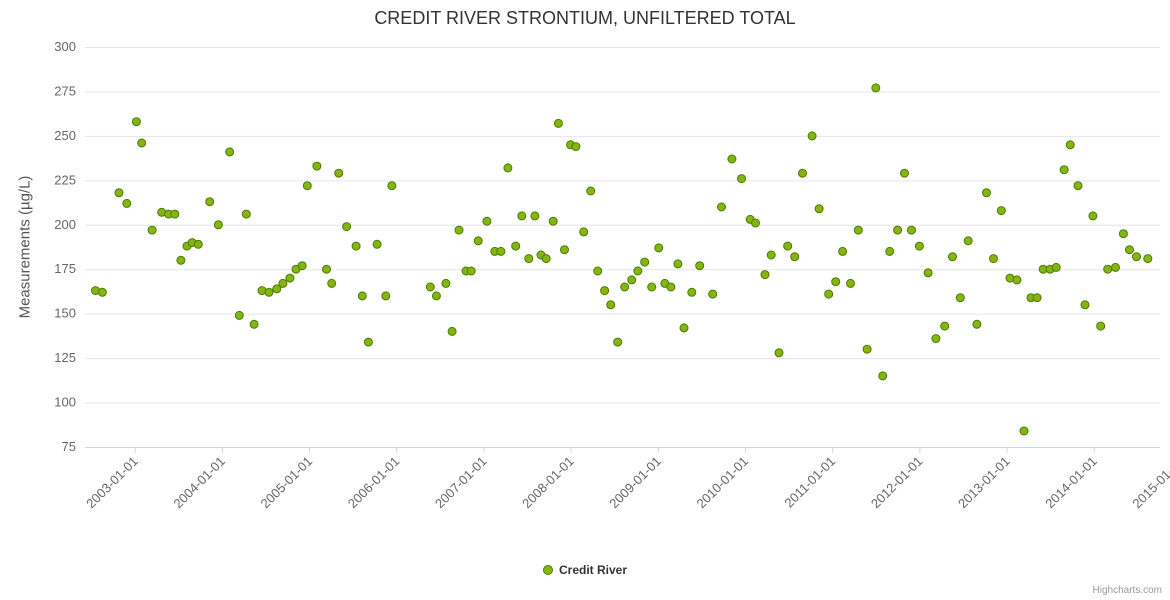  Describe the element at coordinates (1127, 590) in the screenshot. I see `highcharts-credit: Highcharts.com` at that location.